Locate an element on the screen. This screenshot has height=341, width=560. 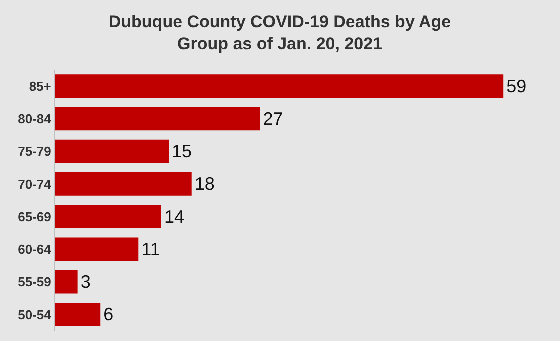
data-label: 18 is located at coordinates (204, 184).